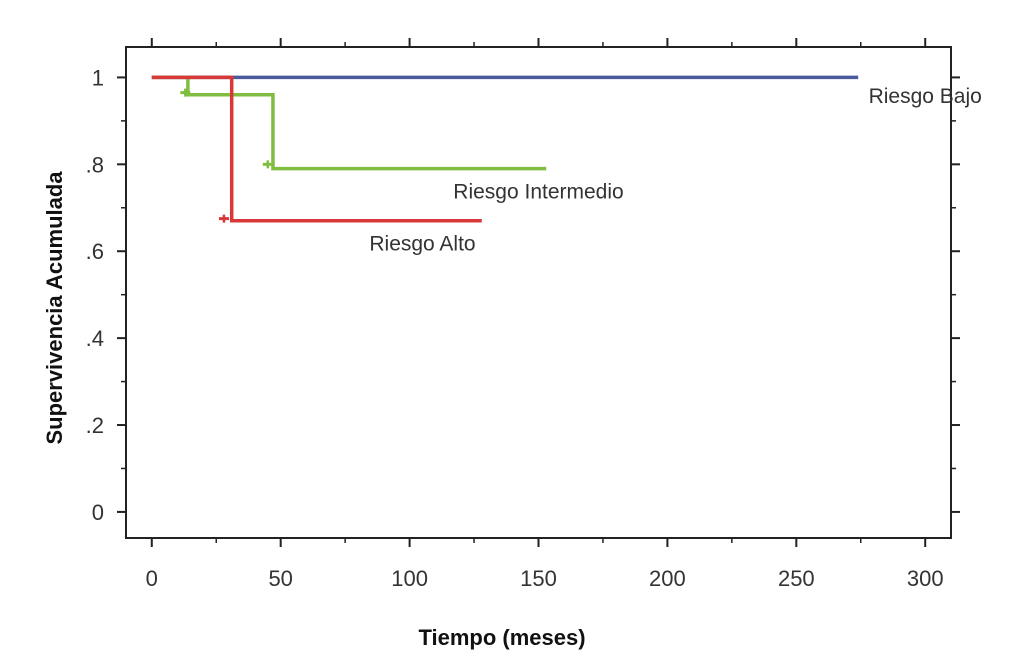  What do you see at coordinates (538, 191) in the screenshot?
I see `series-label-riesgo-intermedio: Riesgo Intermedio` at bounding box center [538, 191].